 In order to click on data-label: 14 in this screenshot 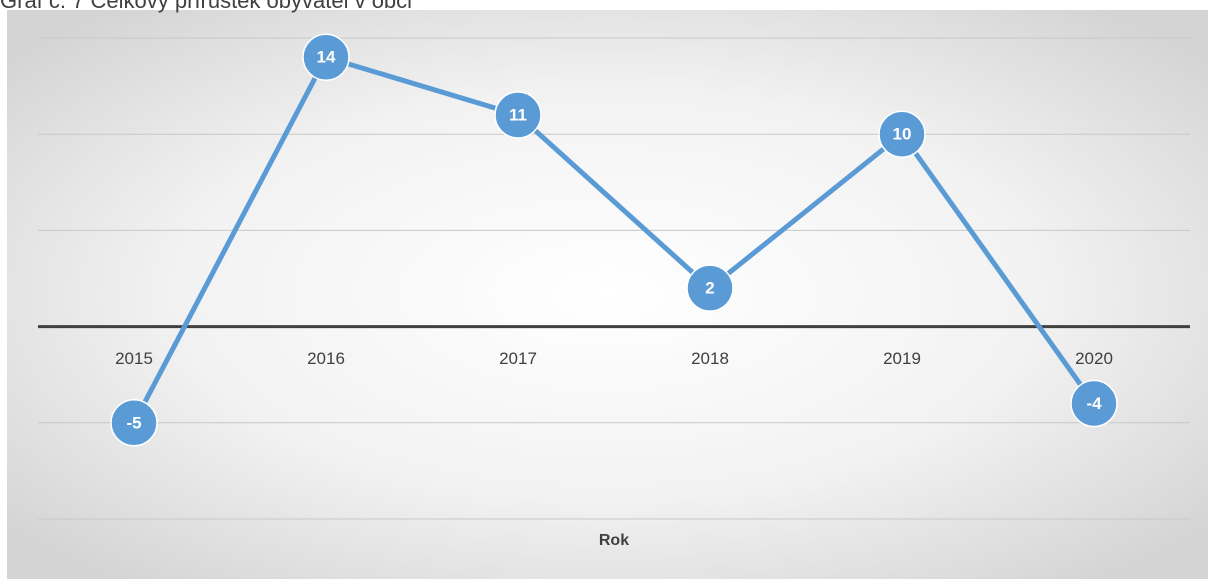, I will do `click(326, 57)`.